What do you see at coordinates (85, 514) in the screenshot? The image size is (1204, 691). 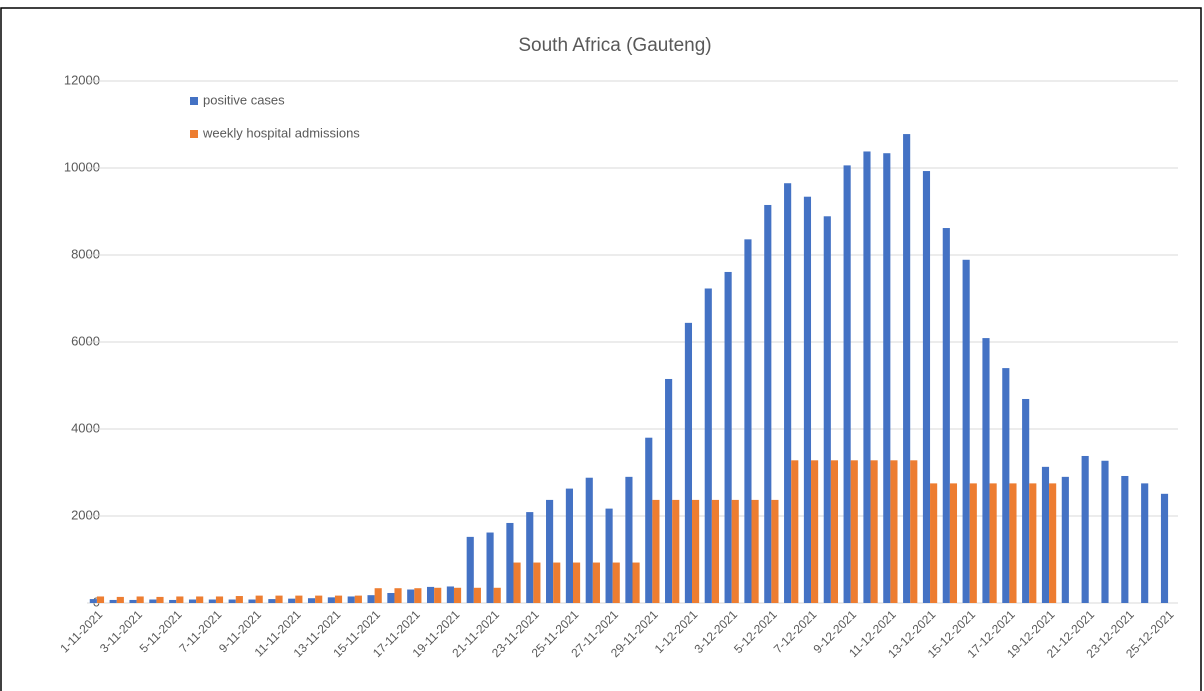 I see `y-tick-label: 2000` at bounding box center [85, 514].